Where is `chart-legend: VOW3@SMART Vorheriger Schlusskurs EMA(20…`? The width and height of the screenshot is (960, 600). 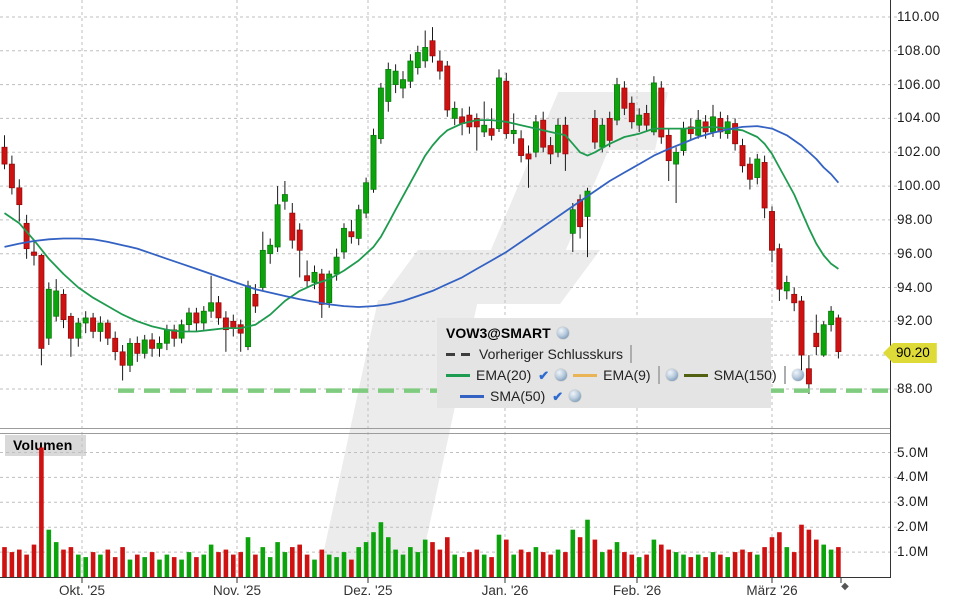 chart-legend: VOW3@SMART Vorheriger Schlusskurs EMA(20… is located at coordinates (620, 363).